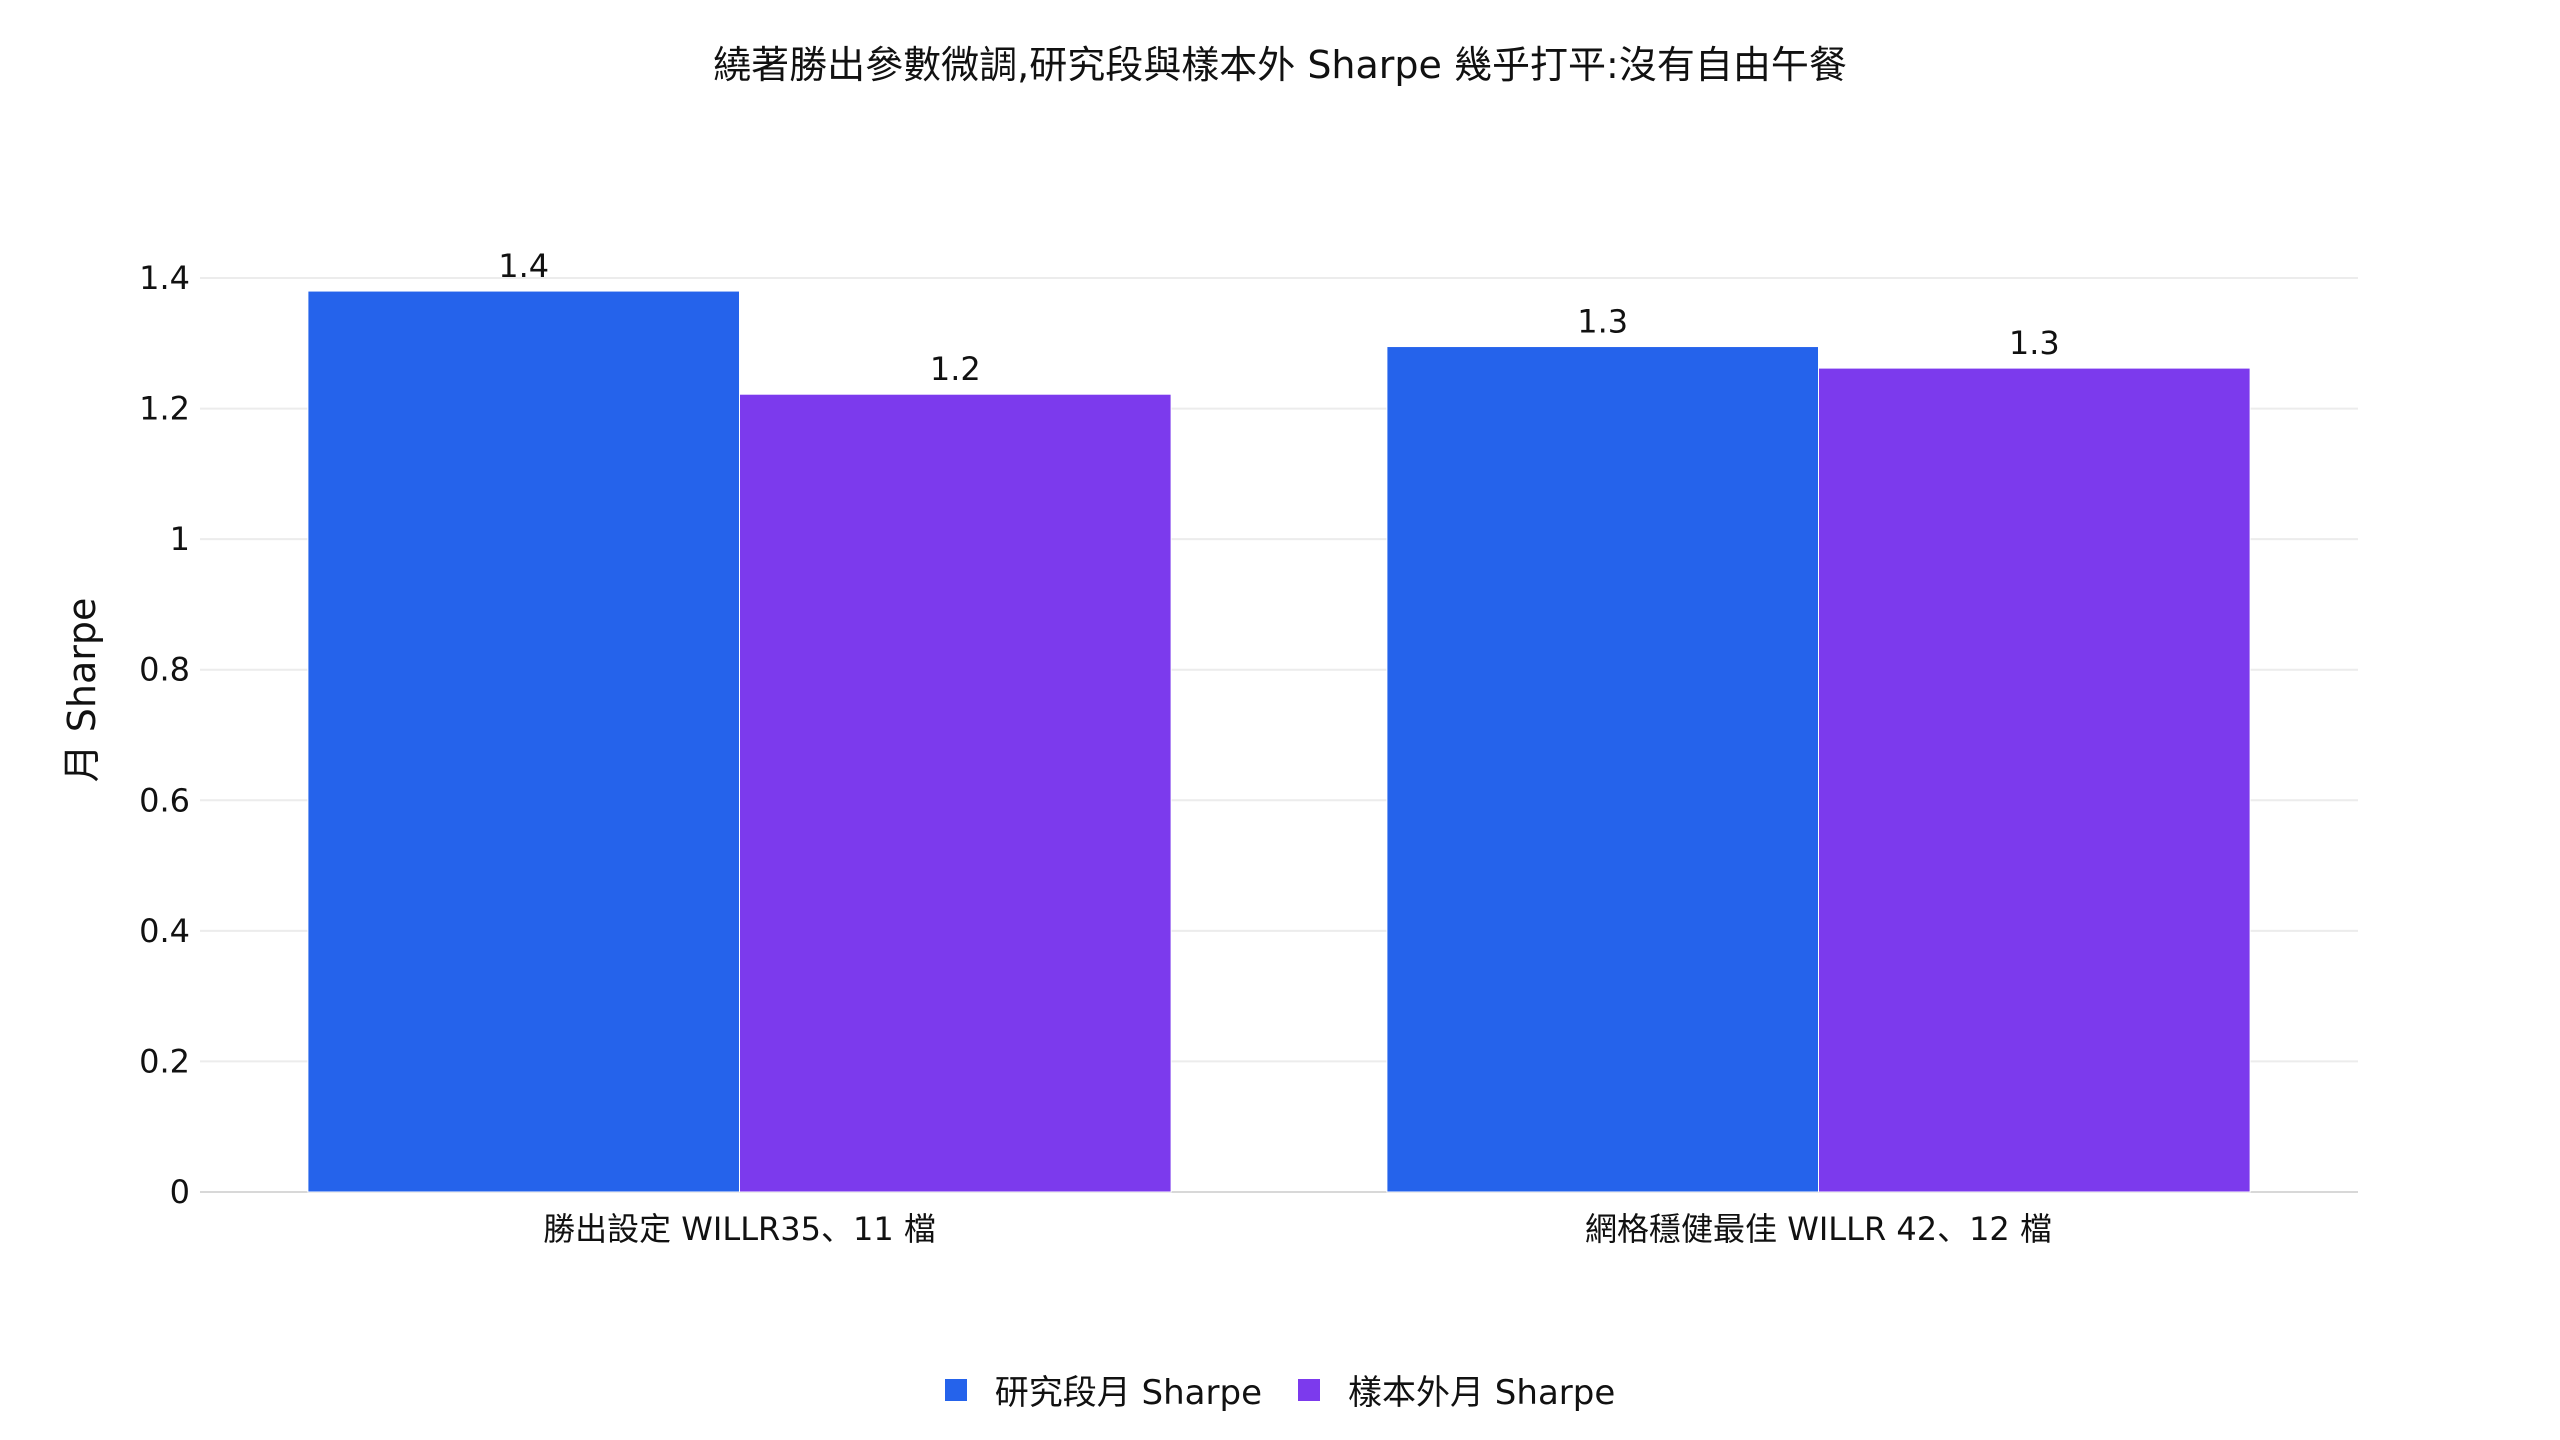 Image resolution: width=2560 pixels, height=1440 pixels. Describe the element at coordinates (164, 670) in the screenshot. I see `y-tick-label: 0.8` at that location.